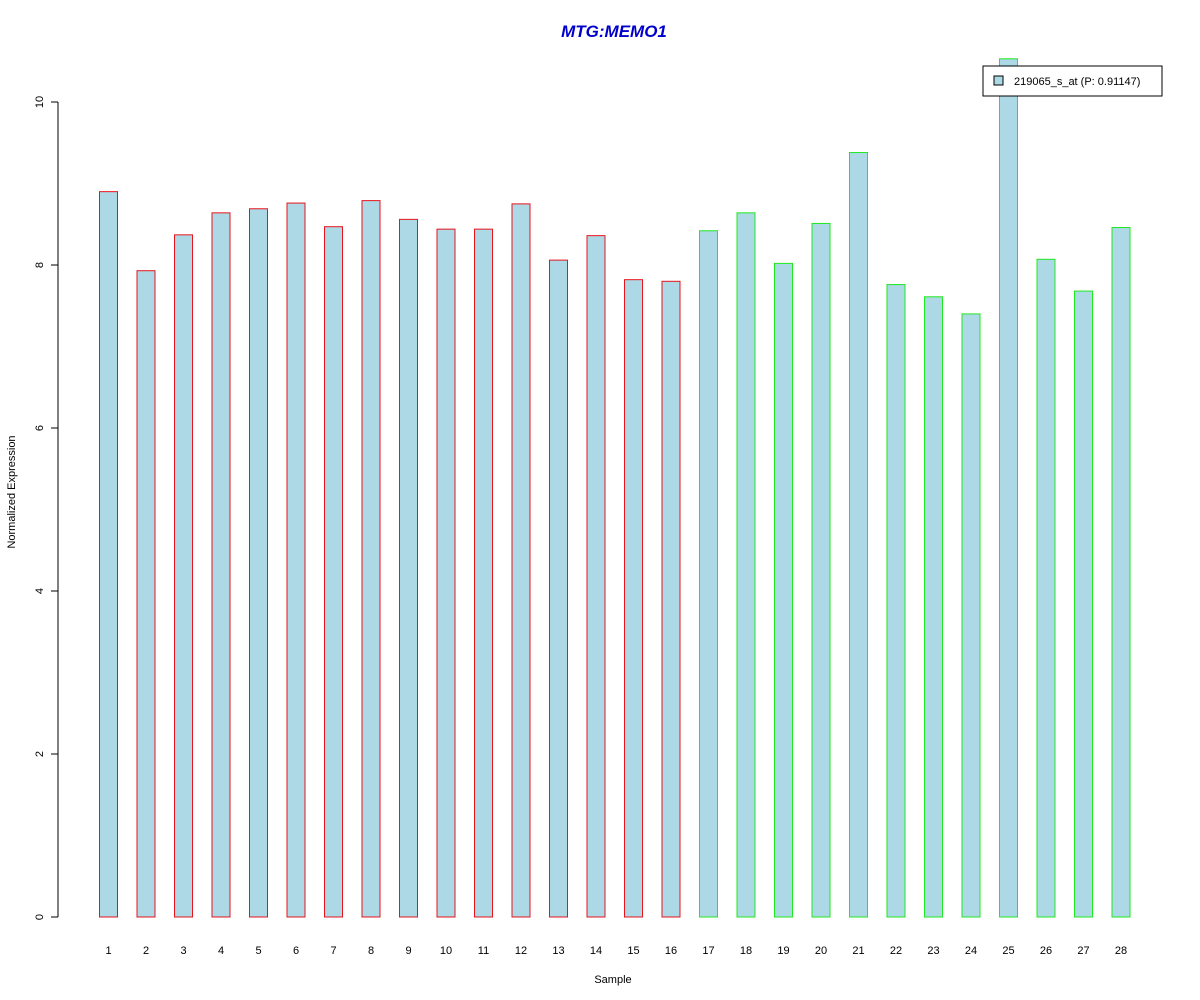 This screenshot has width=1200, height=1000. What do you see at coordinates (671, 951) in the screenshot?
I see `x-axis-tick-label: 16` at bounding box center [671, 951].